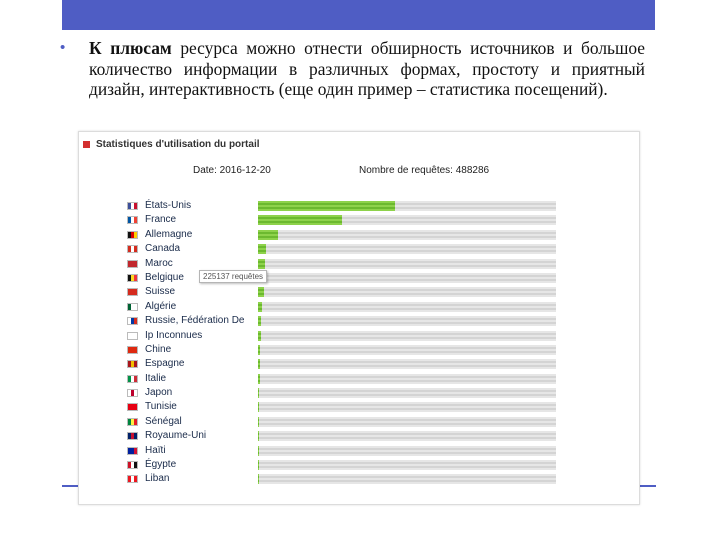 This screenshot has width=720, height=540. Describe the element at coordinates (648, 486) in the screenshot. I see `decorative-line-right` at that location.